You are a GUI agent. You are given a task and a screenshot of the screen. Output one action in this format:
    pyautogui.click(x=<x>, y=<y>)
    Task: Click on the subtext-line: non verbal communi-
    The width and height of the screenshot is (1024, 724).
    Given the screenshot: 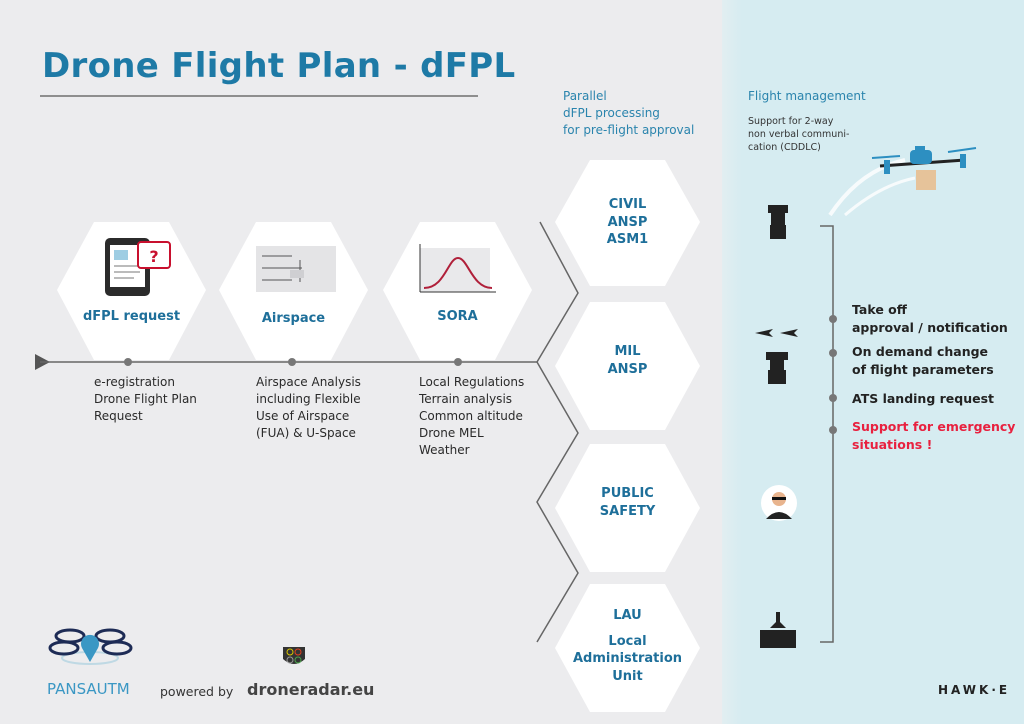 What is the action you would take?
    pyautogui.click(x=799, y=134)
    